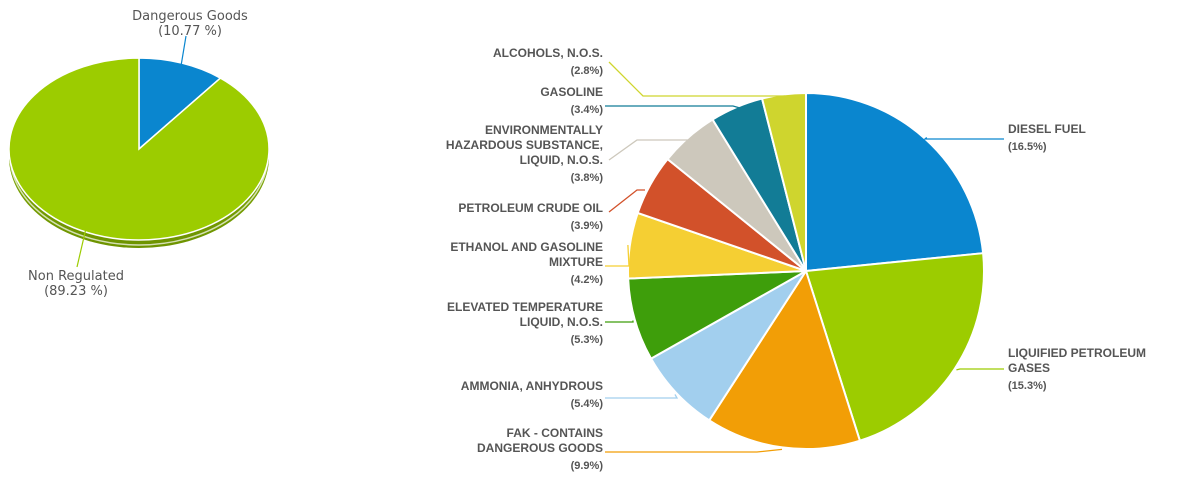  What do you see at coordinates (532, 386) in the screenshot?
I see `slice-label-ammonia-anhydrous: AMMONIA, ANHYDROUS` at bounding box center [532, 386].